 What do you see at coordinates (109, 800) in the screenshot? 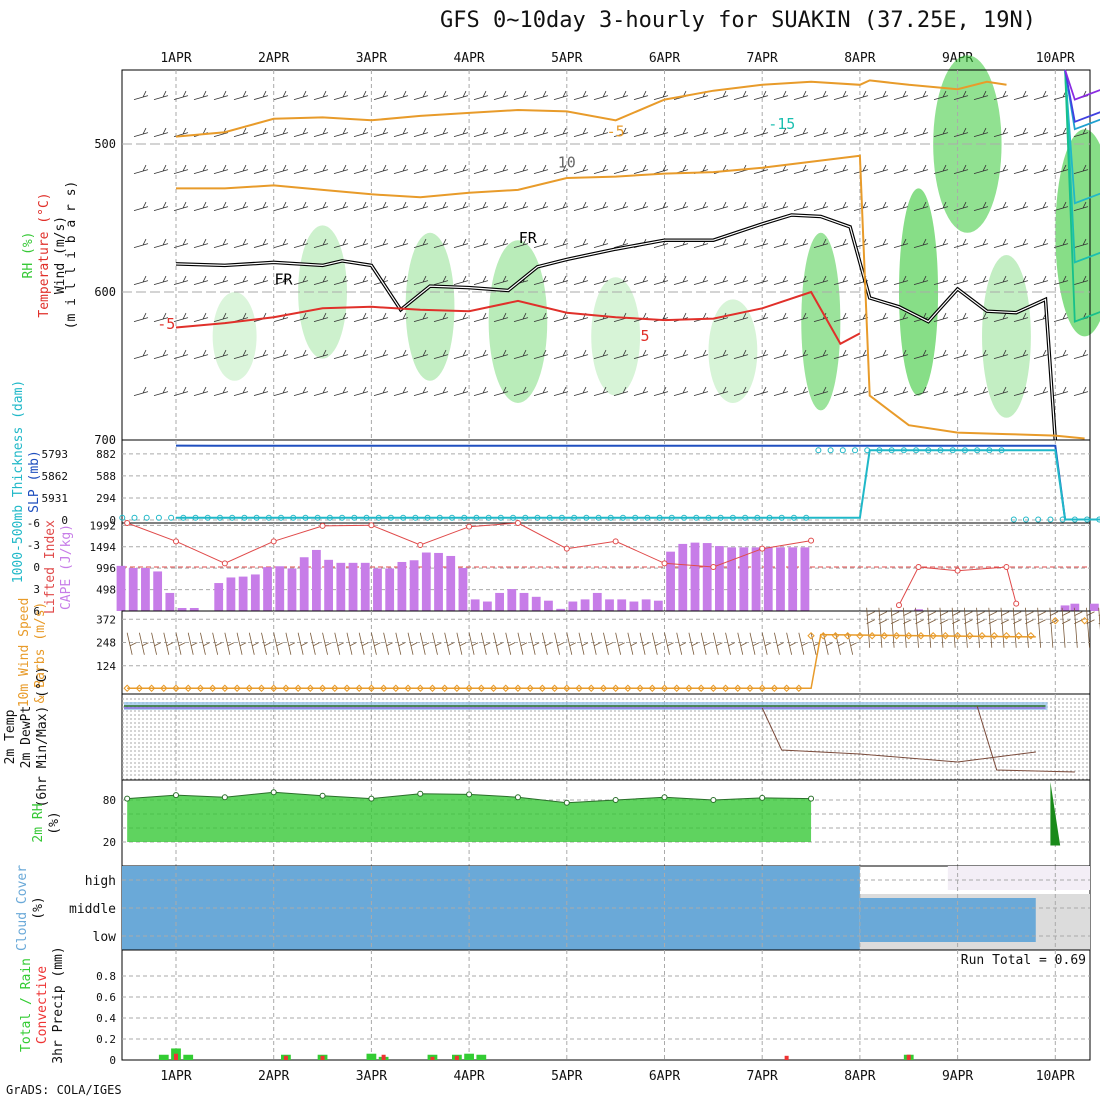
I see `rh-tick-label: 80` at bounding box center [109, 800].